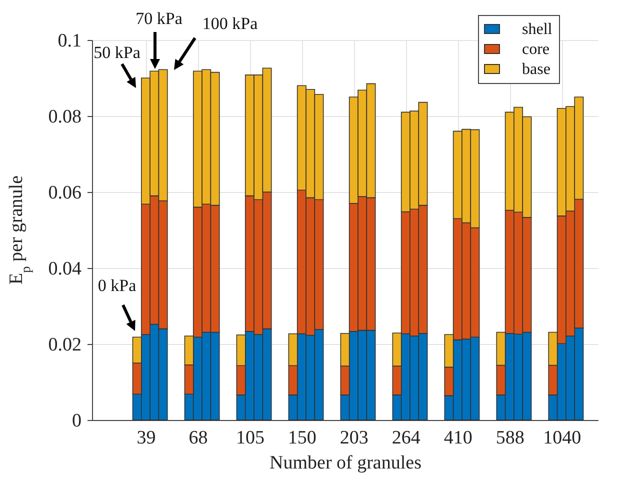 This screenshot has width=619, height=479. What do you see at coordinates (65, 269) in the screenshot?
I see `y-tick-label: 0.04` at bounding box center [65, 269].